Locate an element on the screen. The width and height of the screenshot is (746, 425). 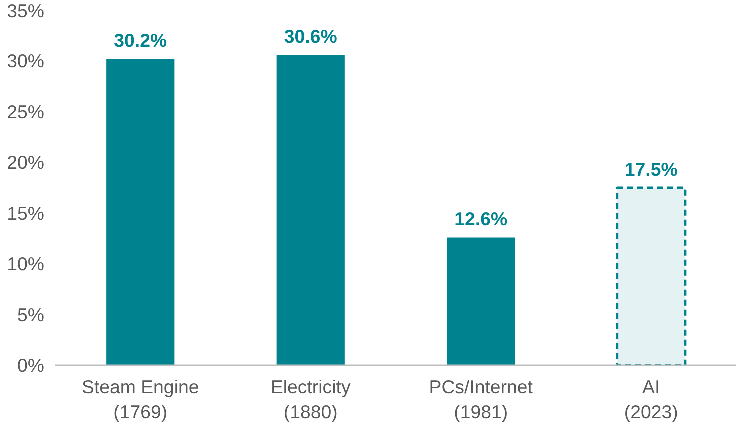
y-tick-label: 30% is located at coordinates (26, 61).